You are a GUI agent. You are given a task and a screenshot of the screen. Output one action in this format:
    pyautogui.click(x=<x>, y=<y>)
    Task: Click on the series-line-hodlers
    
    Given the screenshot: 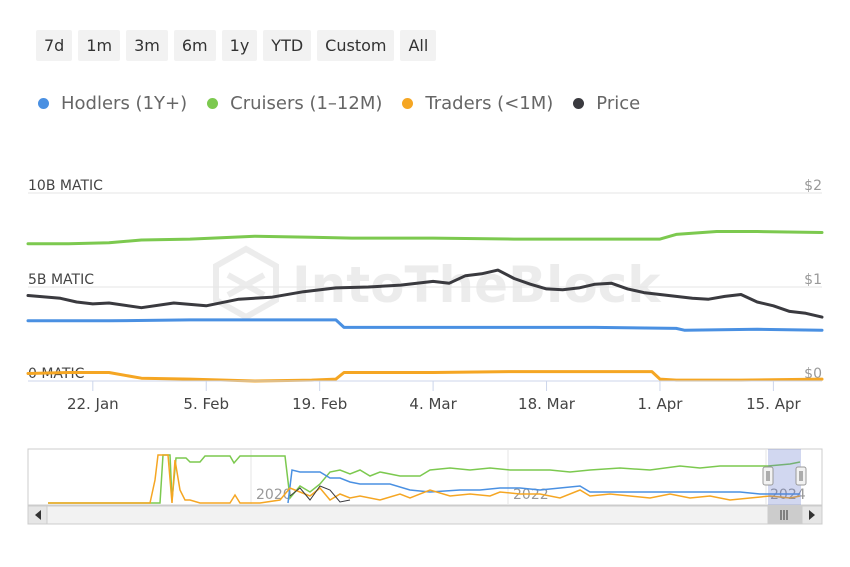 What is the action you would take?
    pyautogui.click(x=425, y=325)
    